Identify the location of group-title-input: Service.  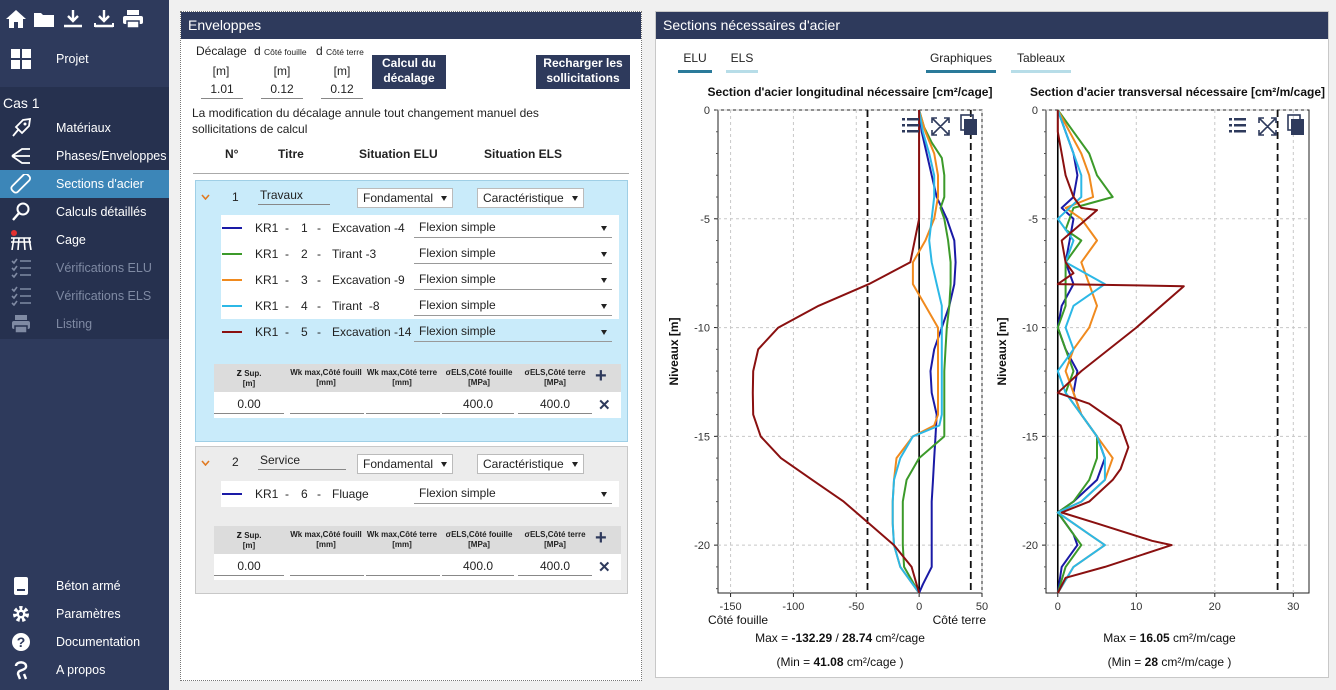
(302, 461).